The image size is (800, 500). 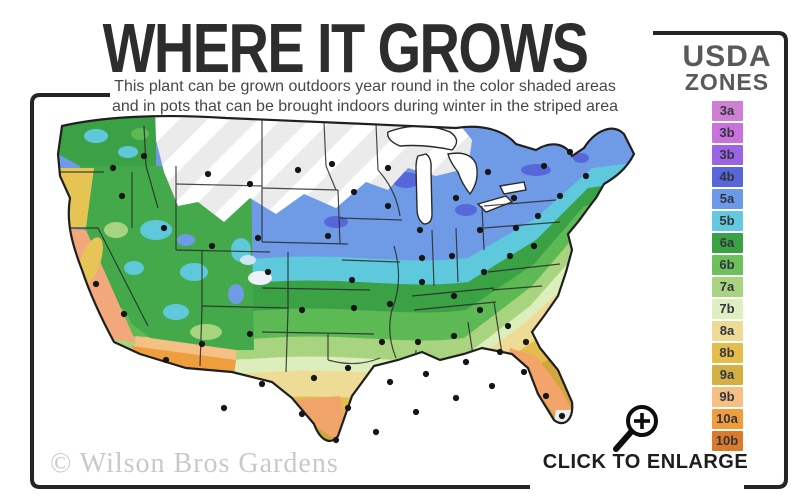 What do you see at coordinates (727, 56) in the screenshot?
I see `legend-title-usda: USDA` at bounding box center [727, 56].